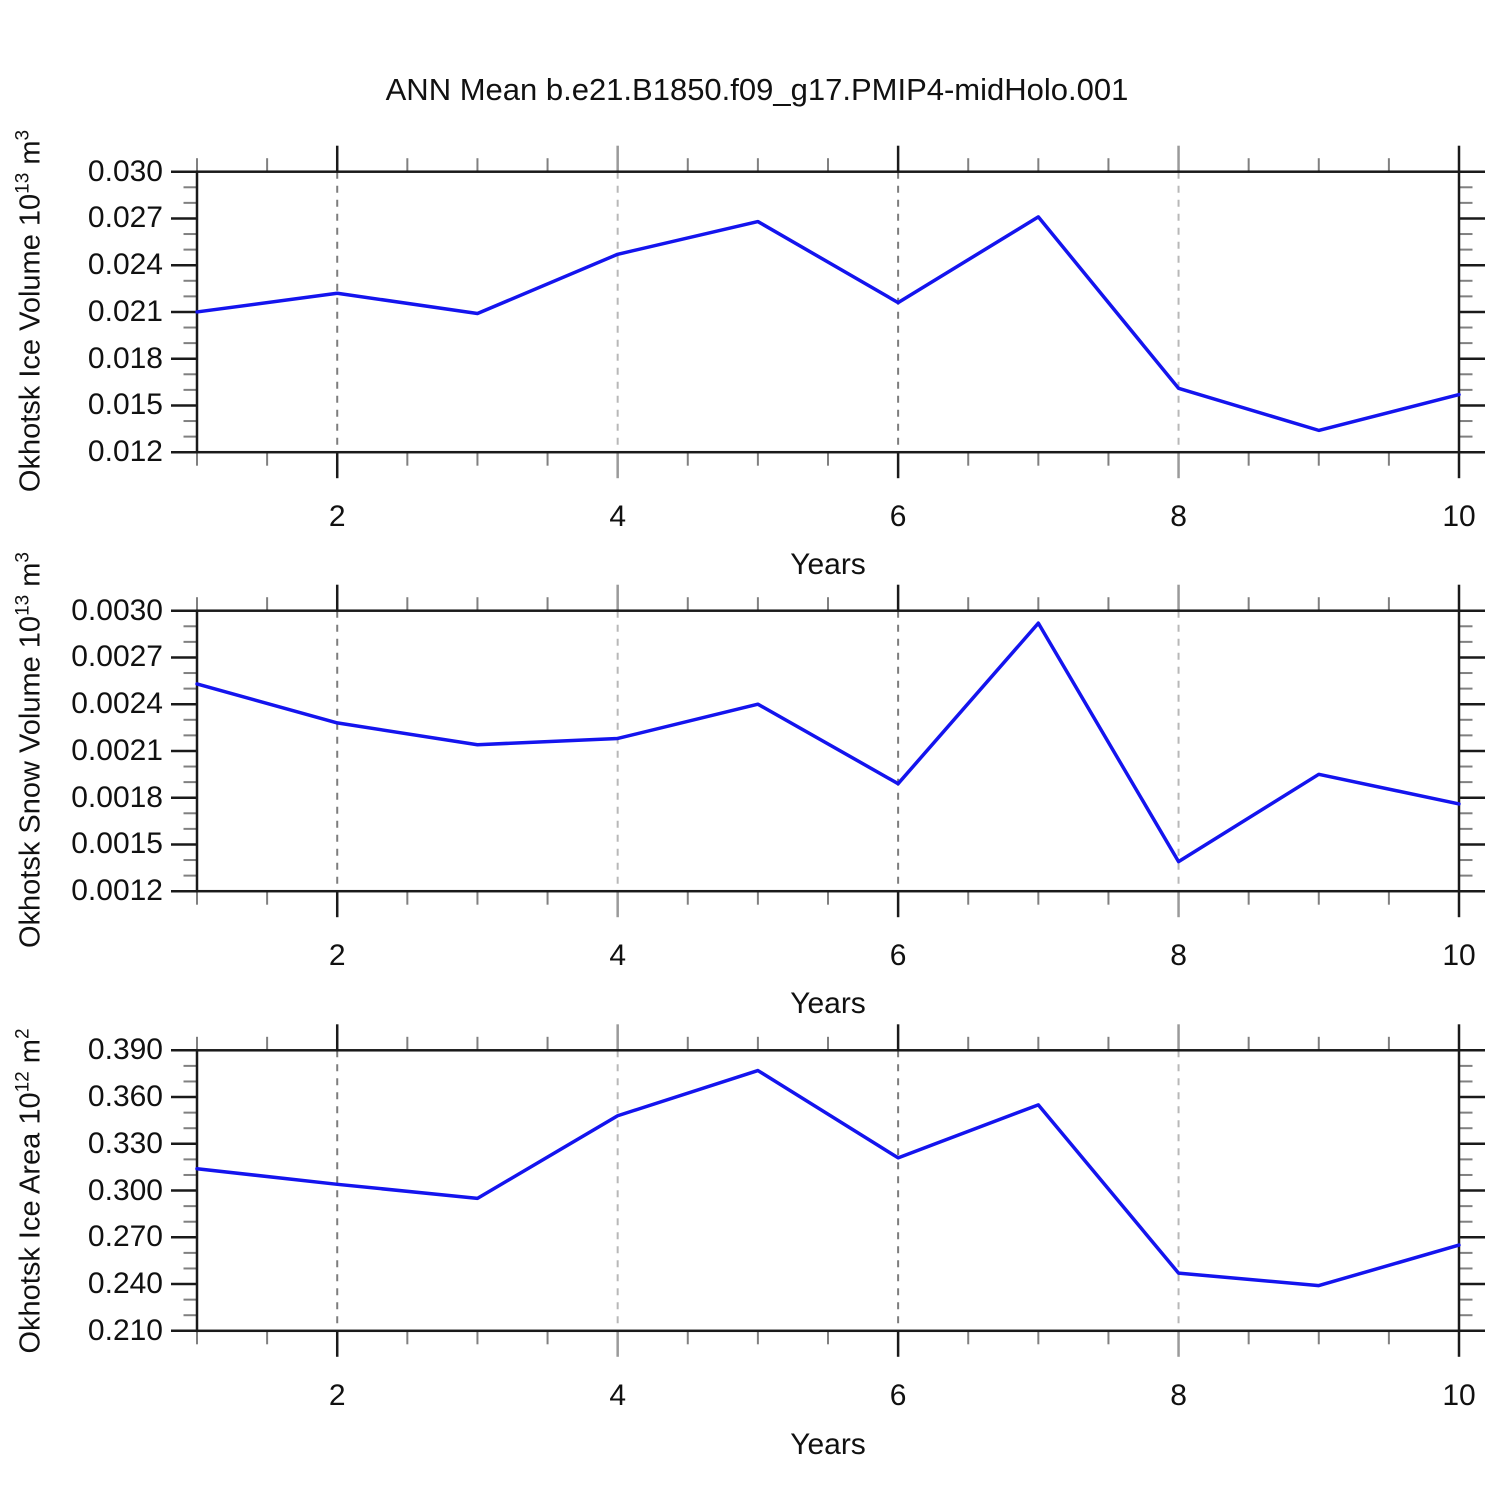  Describe the element at coordinates (30, 782) in the screenshot. I see `y-axis-title-text: Okhotsk Snow Volume 10` at that location.